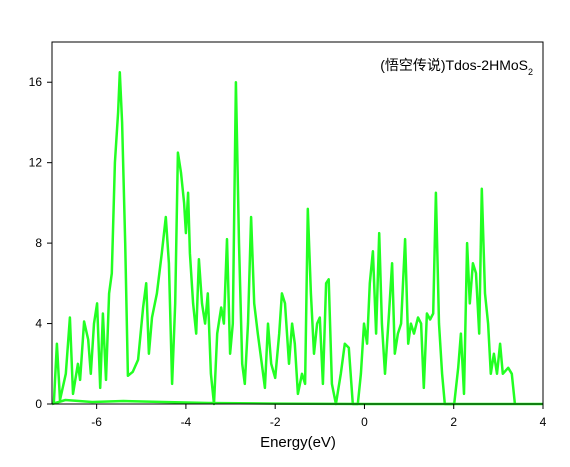 This screenshot has width=570, height=467. I want to click on annotation-subscript: 2, so click(530, 72).